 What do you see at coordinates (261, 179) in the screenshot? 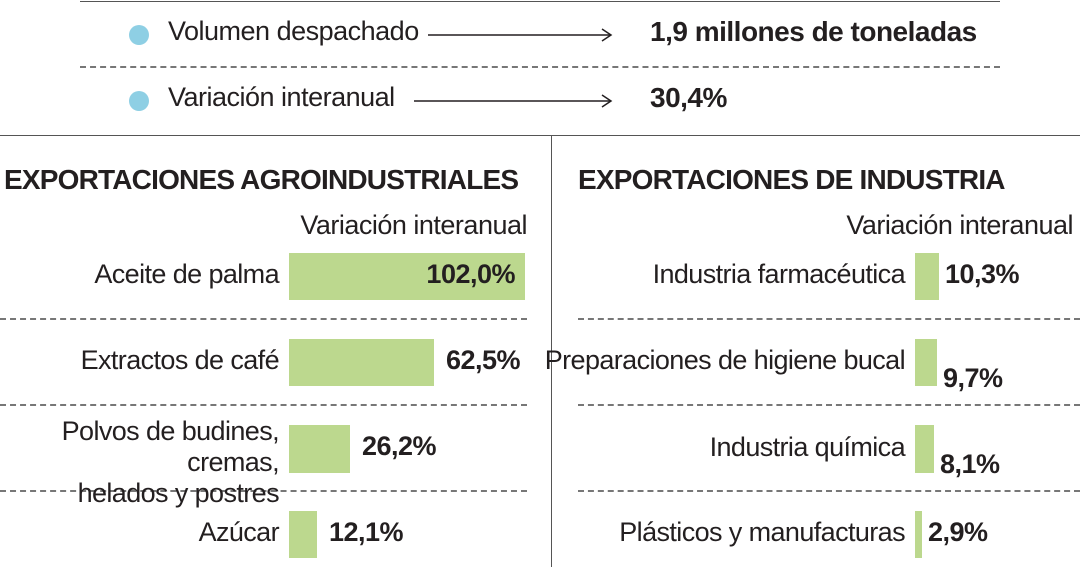
I see `chart-title-agro: EXPORTACIONES AGROINDUSTRIALES` at bounding box center [261, 179].